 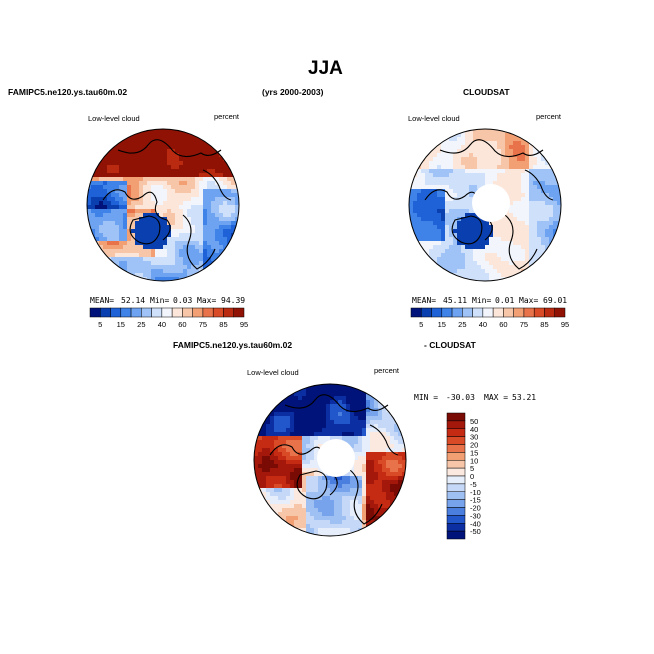 I want to click on colorbar-tick-label: -5, so click(x=473, y=484).